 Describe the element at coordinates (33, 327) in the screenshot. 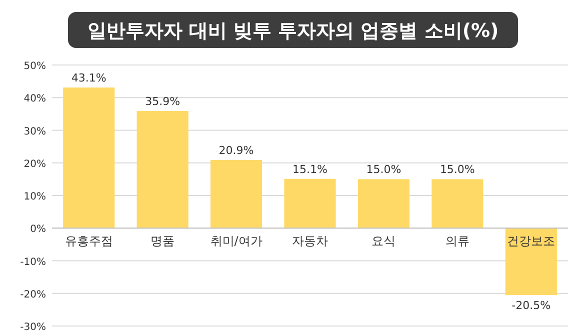

I see `y-tick-label: -30%` at that location.